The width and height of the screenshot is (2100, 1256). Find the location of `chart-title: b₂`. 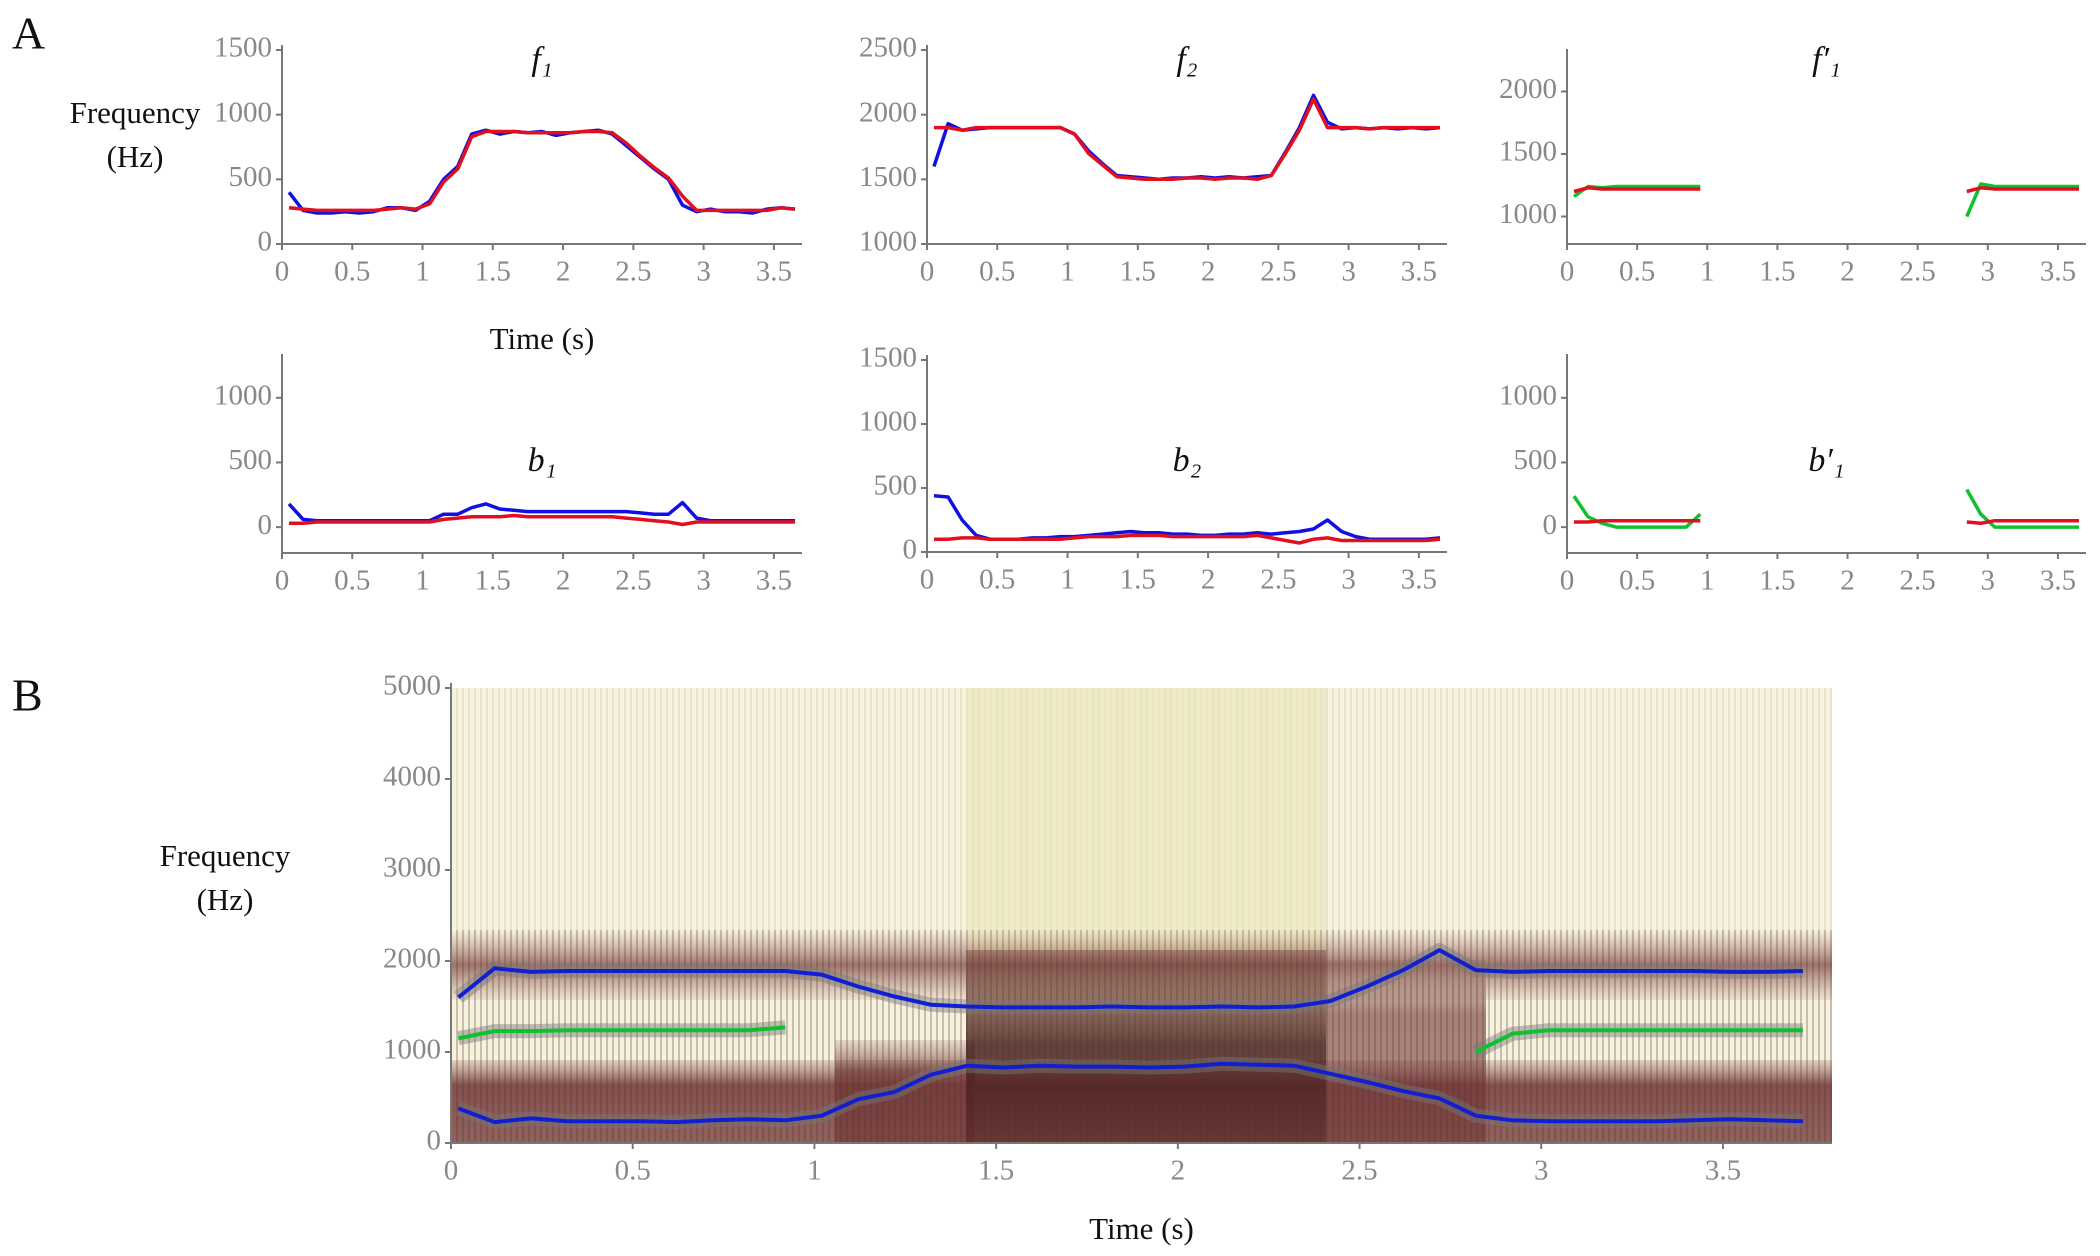

chart-title: b₂ is located at coordinates (1187, 460).